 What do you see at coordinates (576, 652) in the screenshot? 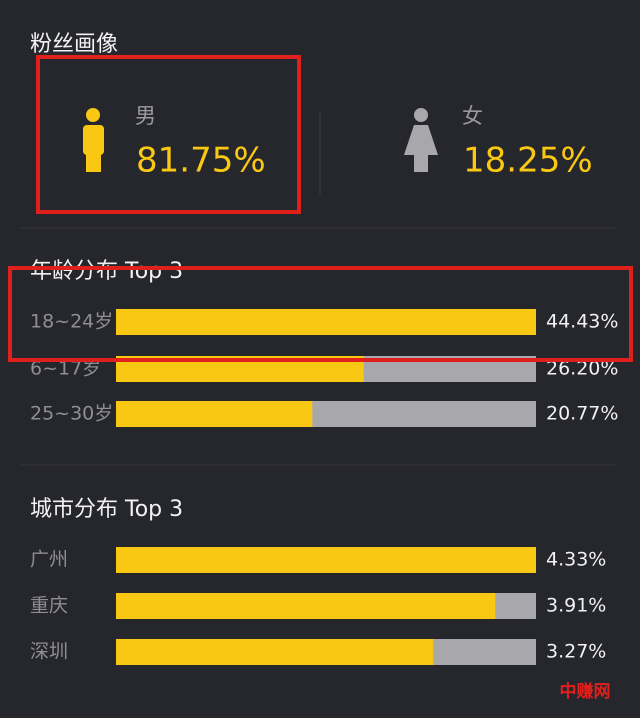
I see `row-value: 3.27%` at bounding box center [576, 652].